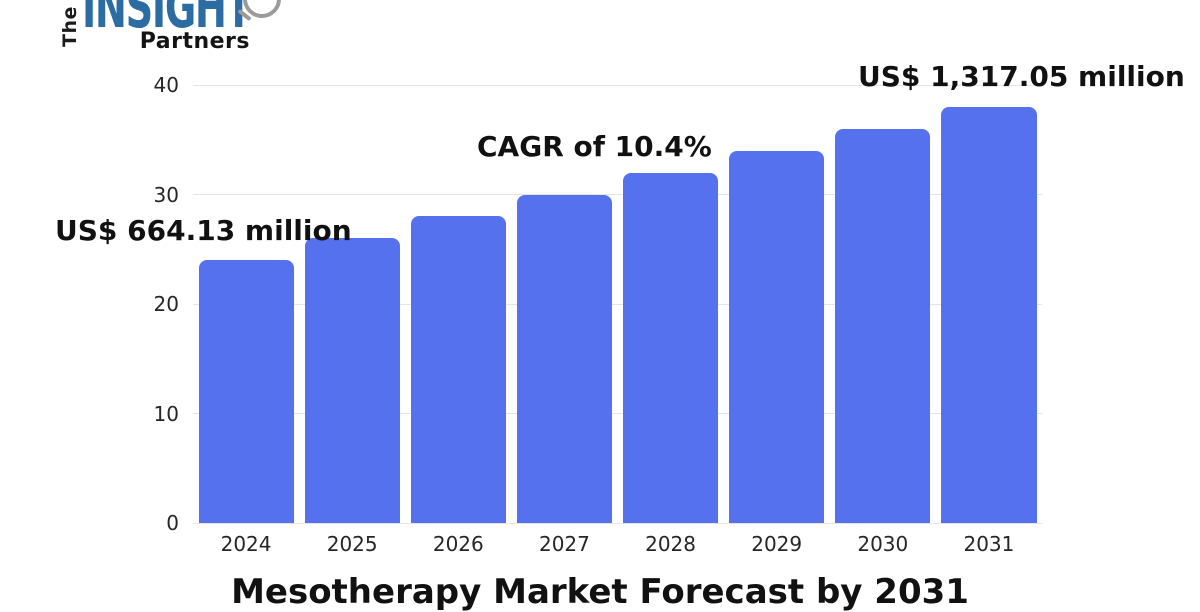 The image size is (1200, 612). What do you see at coordinates (246, 544) in the screenshot?
I see `x-axis-tick-2024: 2024` at bounding box center [246, 544].